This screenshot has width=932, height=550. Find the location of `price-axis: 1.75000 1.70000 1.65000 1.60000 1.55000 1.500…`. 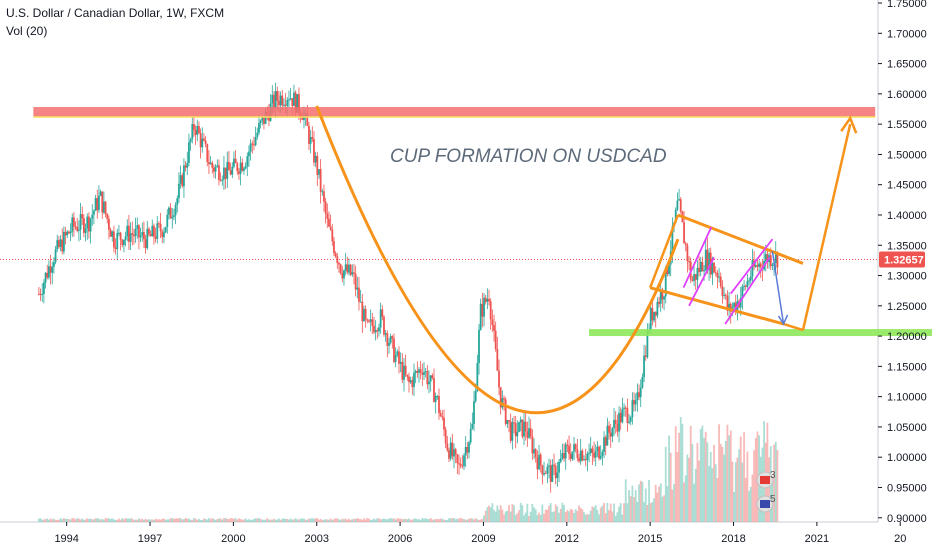

price-axis: 1.75000 1.70000 1.65000 1.60000 1.55000 1.500… is located at coordinates (902, 262).